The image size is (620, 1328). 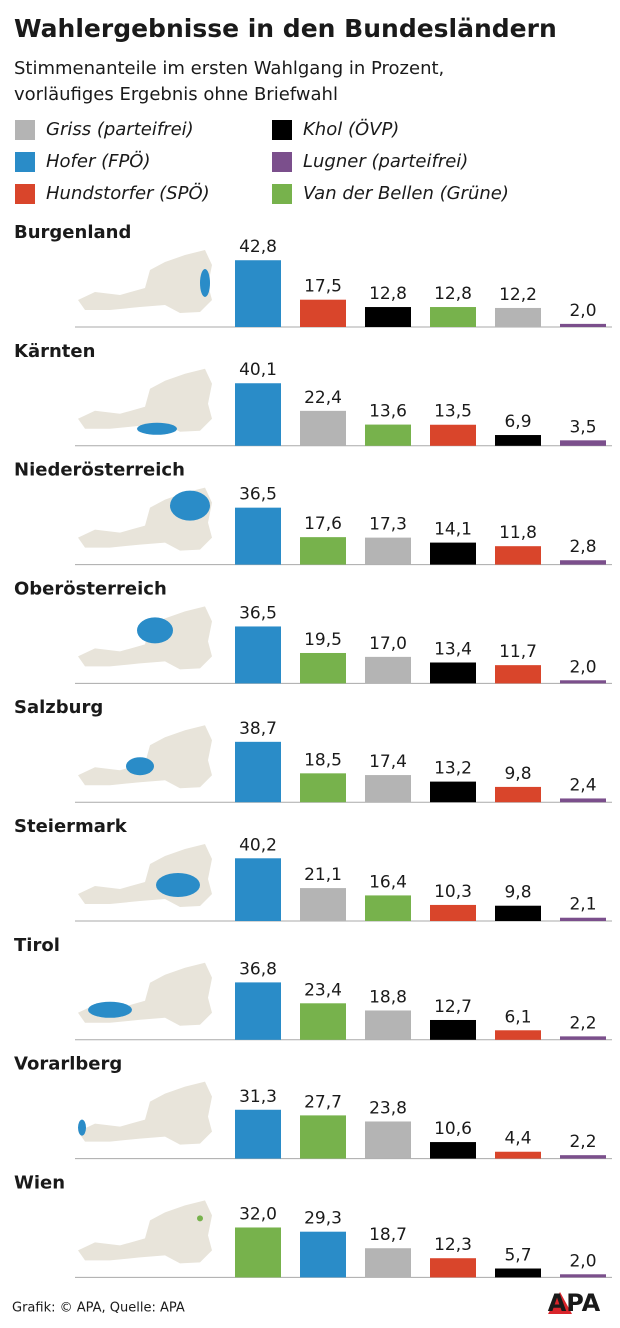 What do you see at coordinates (582, 905) in the screenshot?
I see `value-label: 2,1` at bounding box center [582, 905].